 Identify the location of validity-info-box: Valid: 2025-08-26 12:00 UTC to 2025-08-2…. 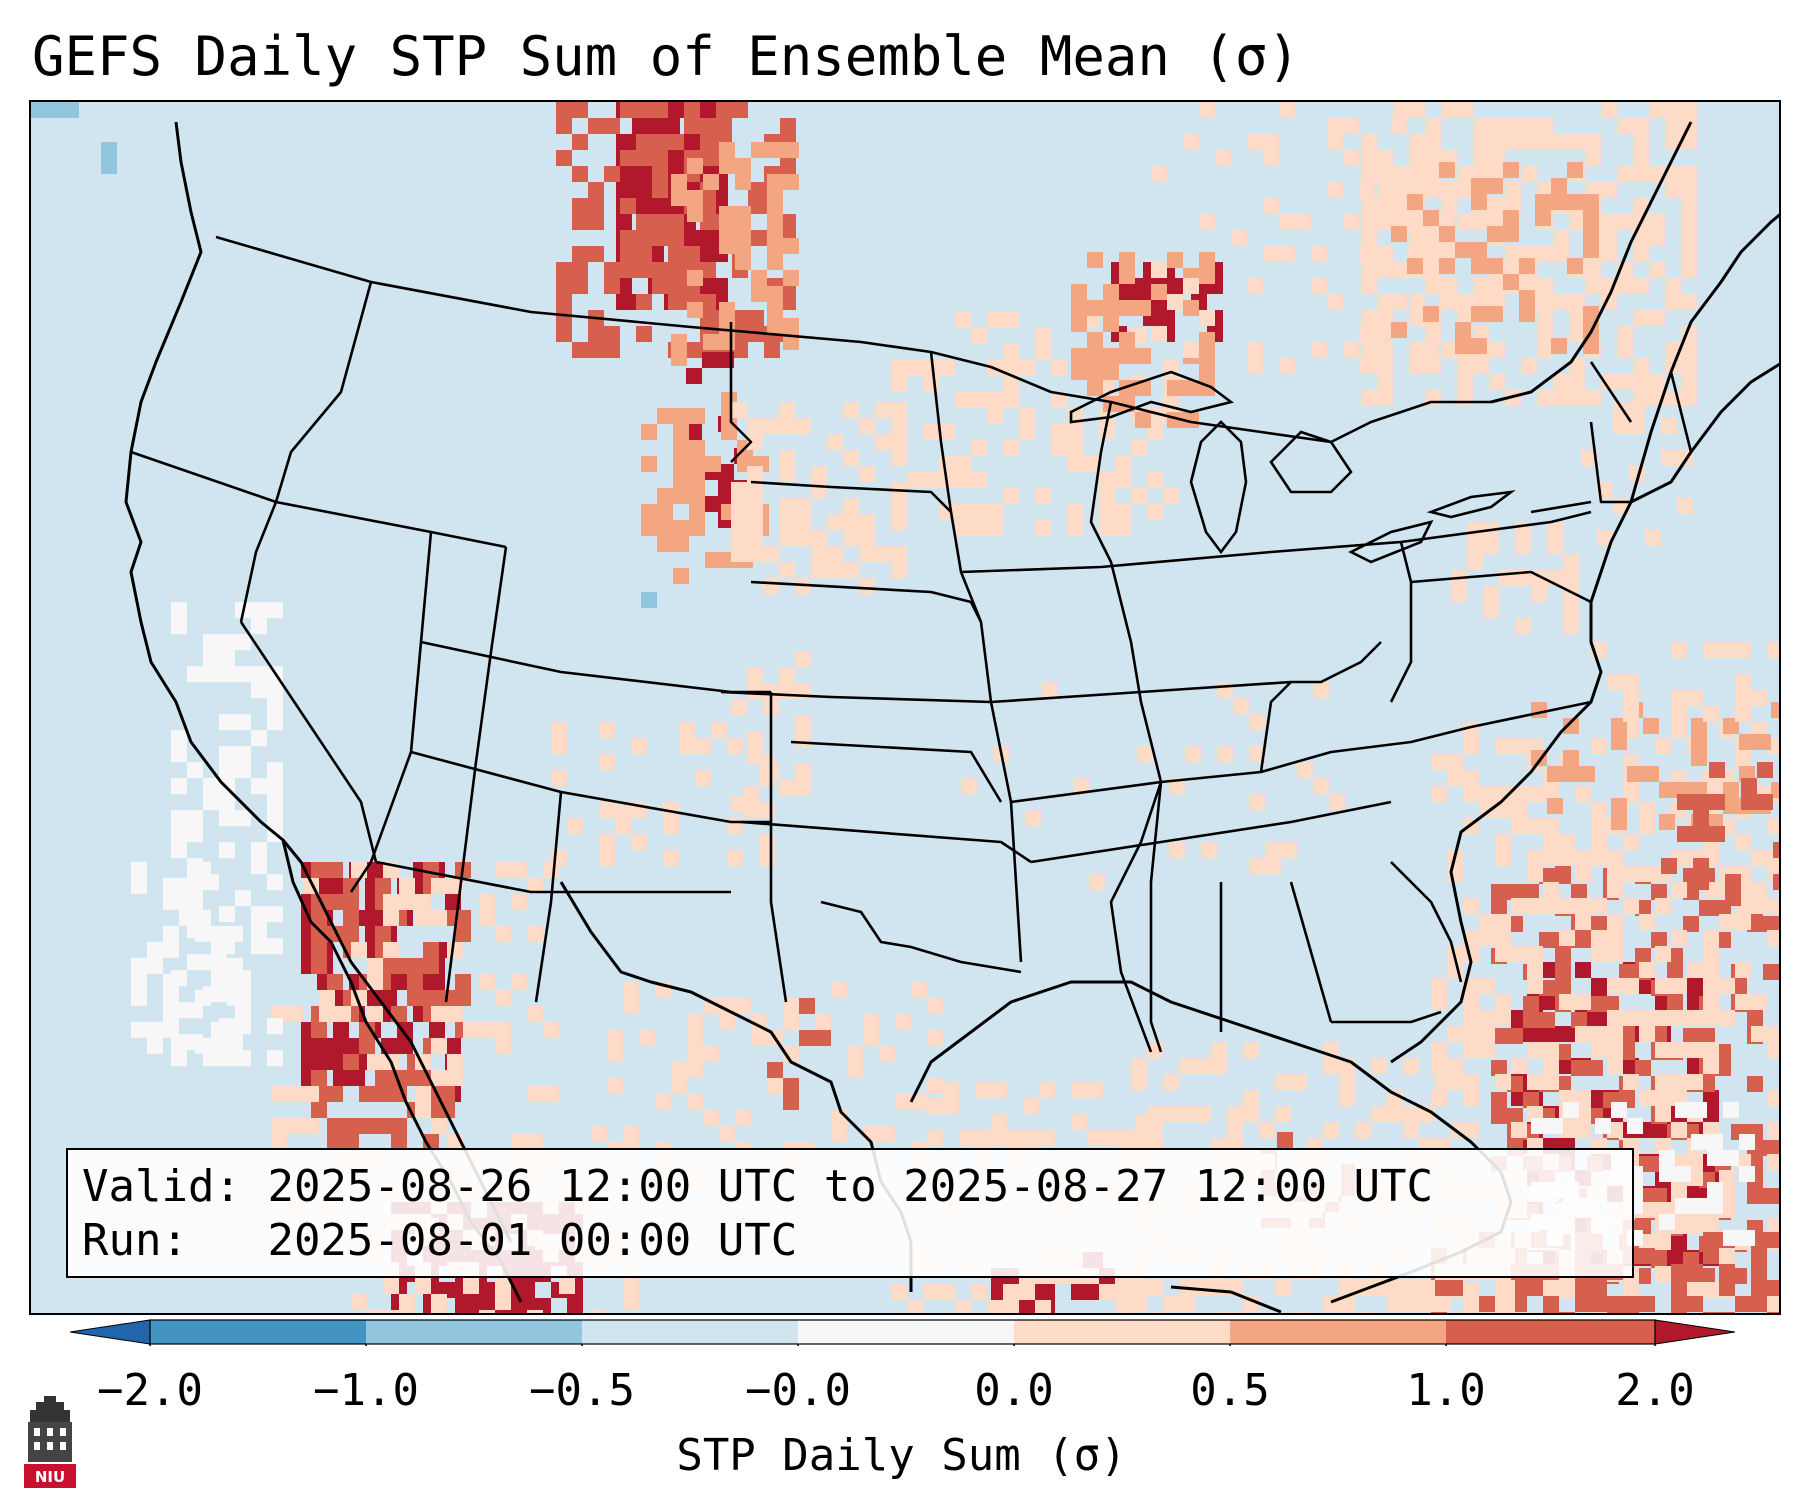
(850, 1213).